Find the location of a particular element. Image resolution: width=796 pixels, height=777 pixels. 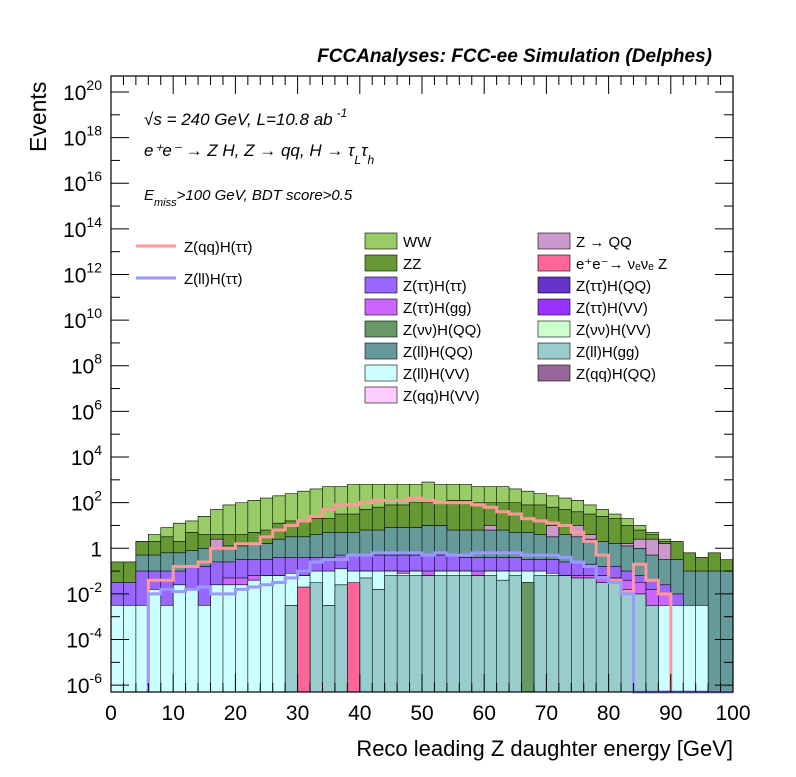

annotation-energy-lumi: √s = 240 GeV, L=10.8 ab -1 is located at coordinates (245, 117).